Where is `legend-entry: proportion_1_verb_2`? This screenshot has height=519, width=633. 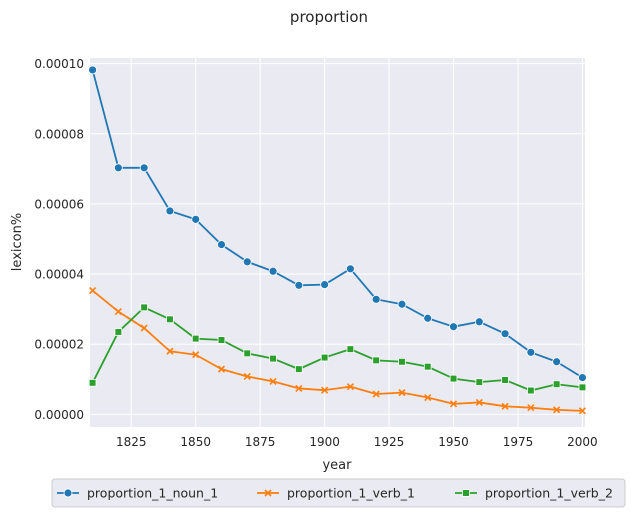
legend-entry: proportion_1_verb_2 is located at coordinates (534, 493).